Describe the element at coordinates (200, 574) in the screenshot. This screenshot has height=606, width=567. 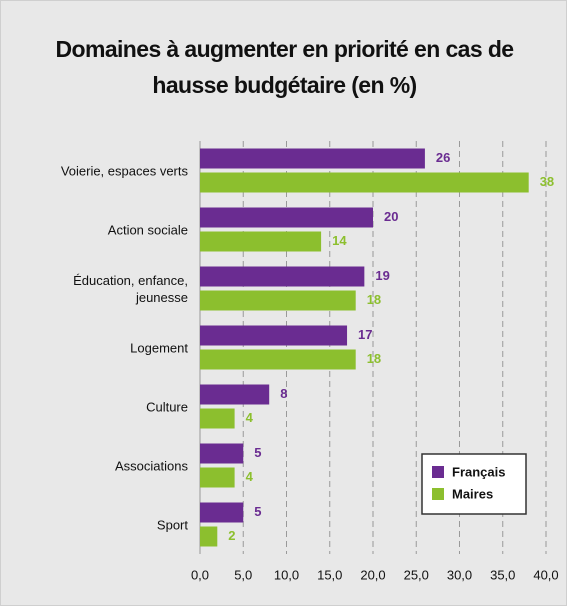
I see `x-tick-label: 0,0` at that location.